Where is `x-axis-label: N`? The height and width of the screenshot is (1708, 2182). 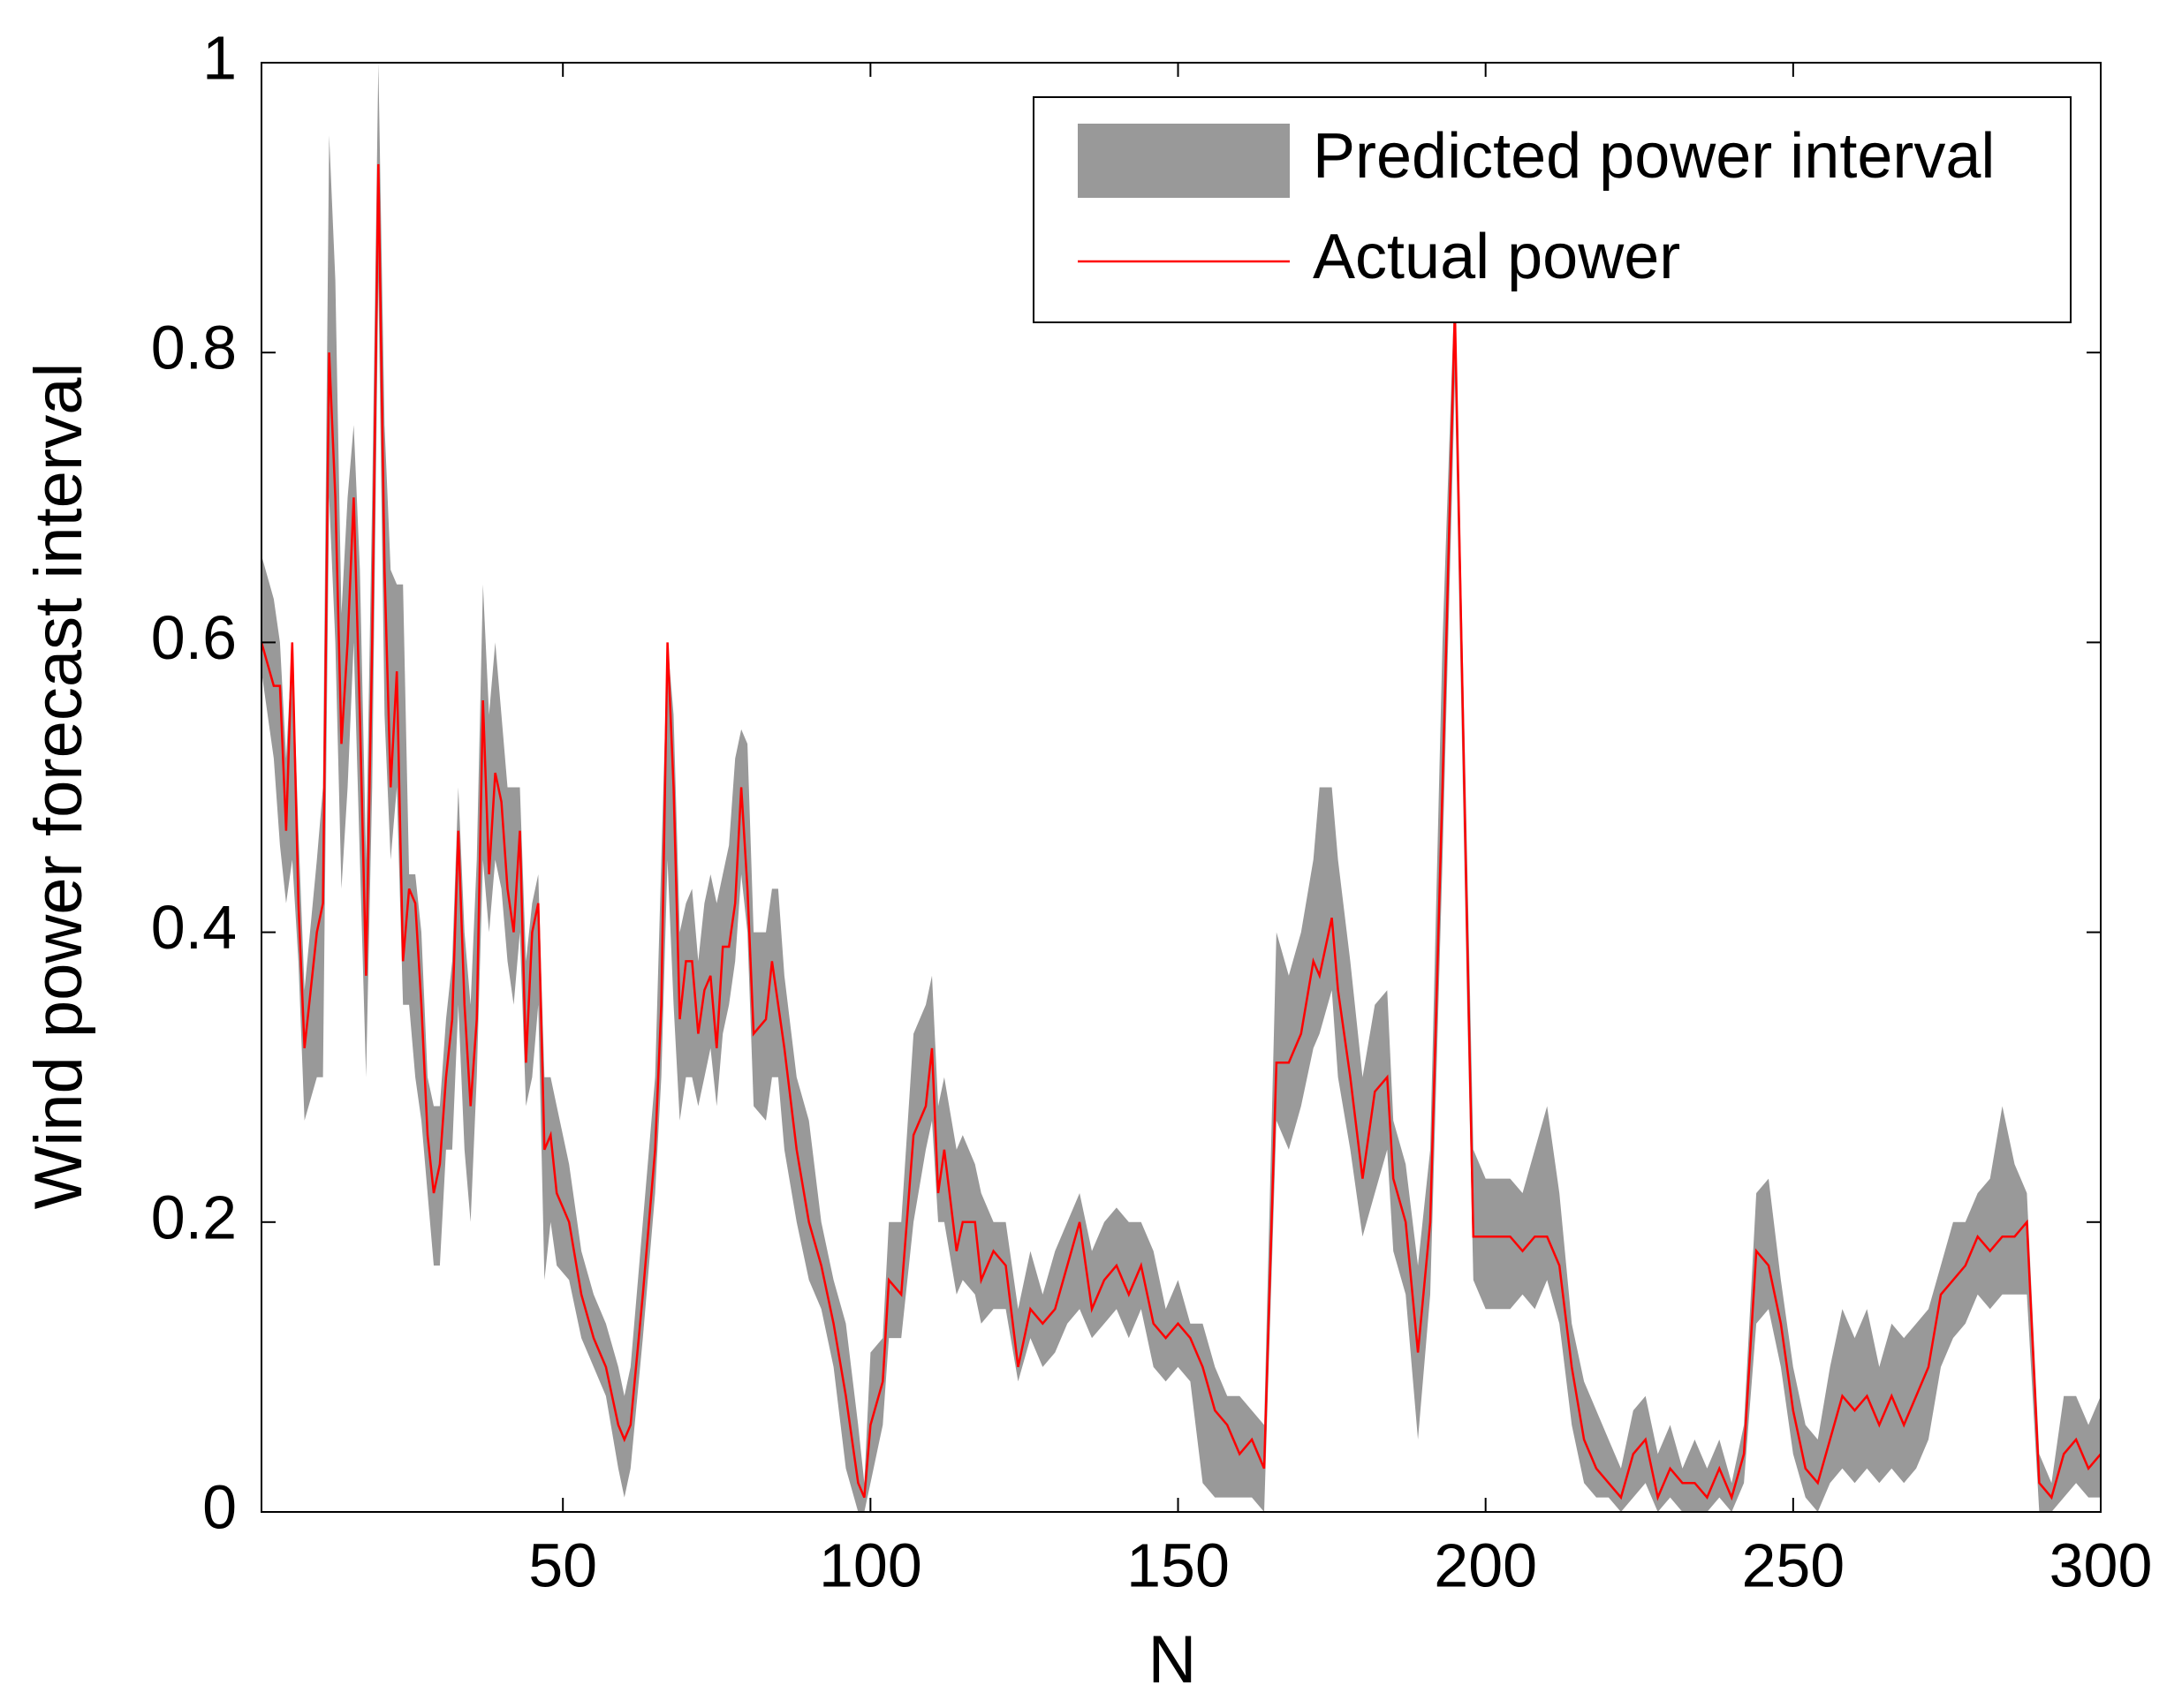
x-axis-label: N is located at coordinates (1172, 1659).